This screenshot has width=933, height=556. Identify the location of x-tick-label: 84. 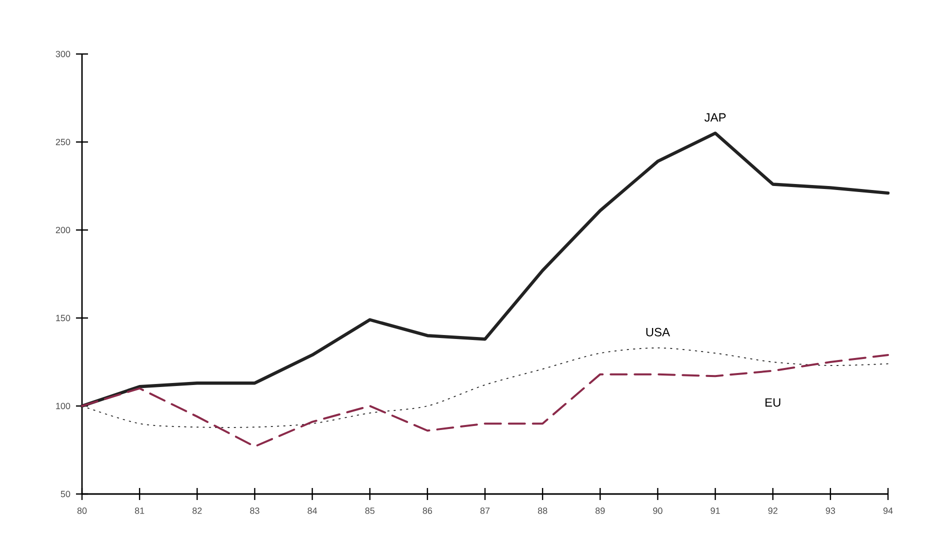
(313, 511).